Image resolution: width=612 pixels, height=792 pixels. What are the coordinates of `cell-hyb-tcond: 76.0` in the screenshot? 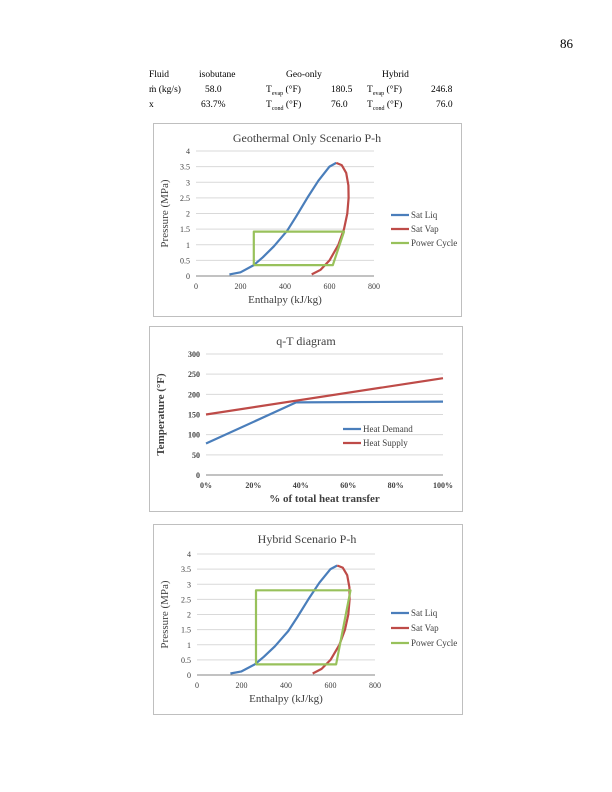 It's located at (444, 105).